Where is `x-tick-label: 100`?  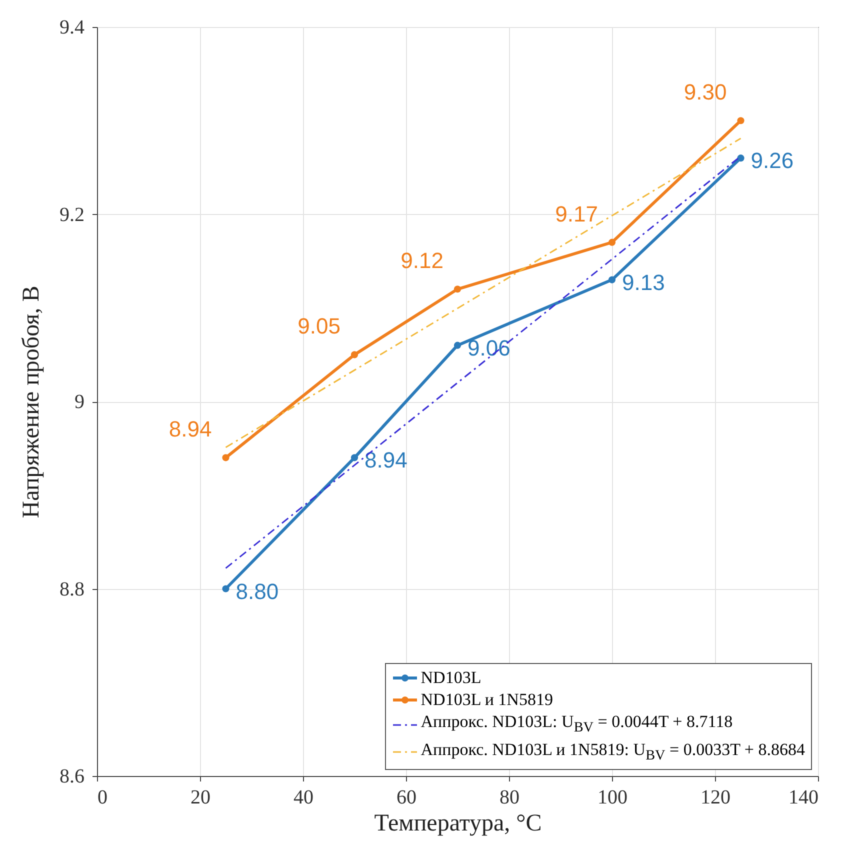 x-tick-label: 100 is located at coordinates (613, 797).